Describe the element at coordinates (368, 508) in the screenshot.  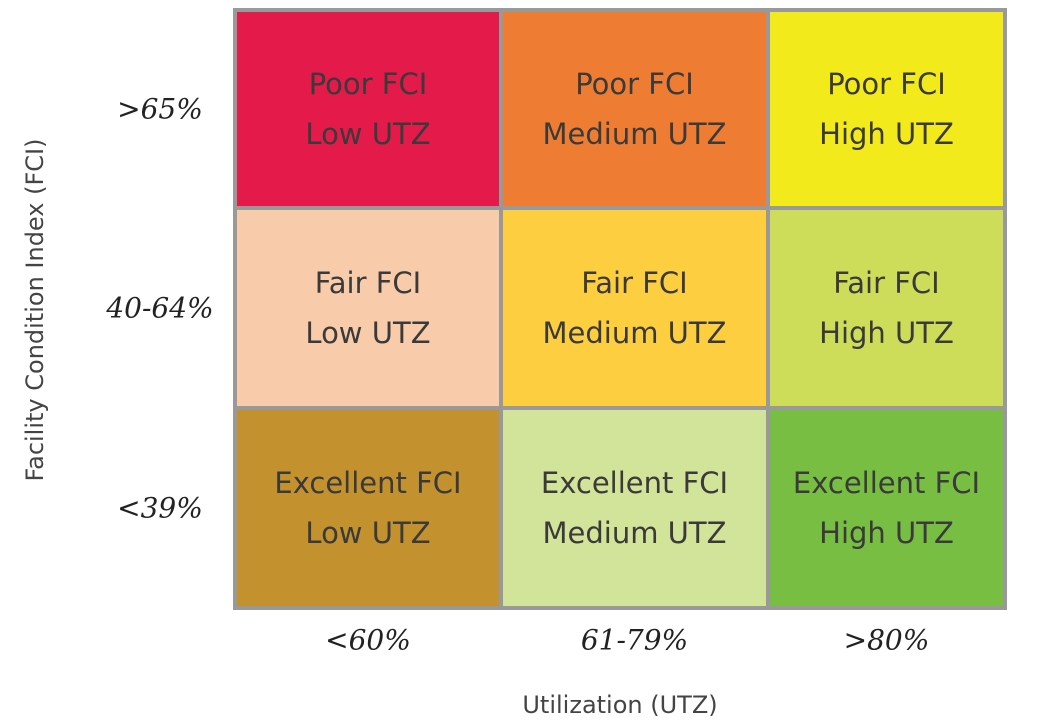
I see `cell: Excellent FCI Low UTZ` at that location.